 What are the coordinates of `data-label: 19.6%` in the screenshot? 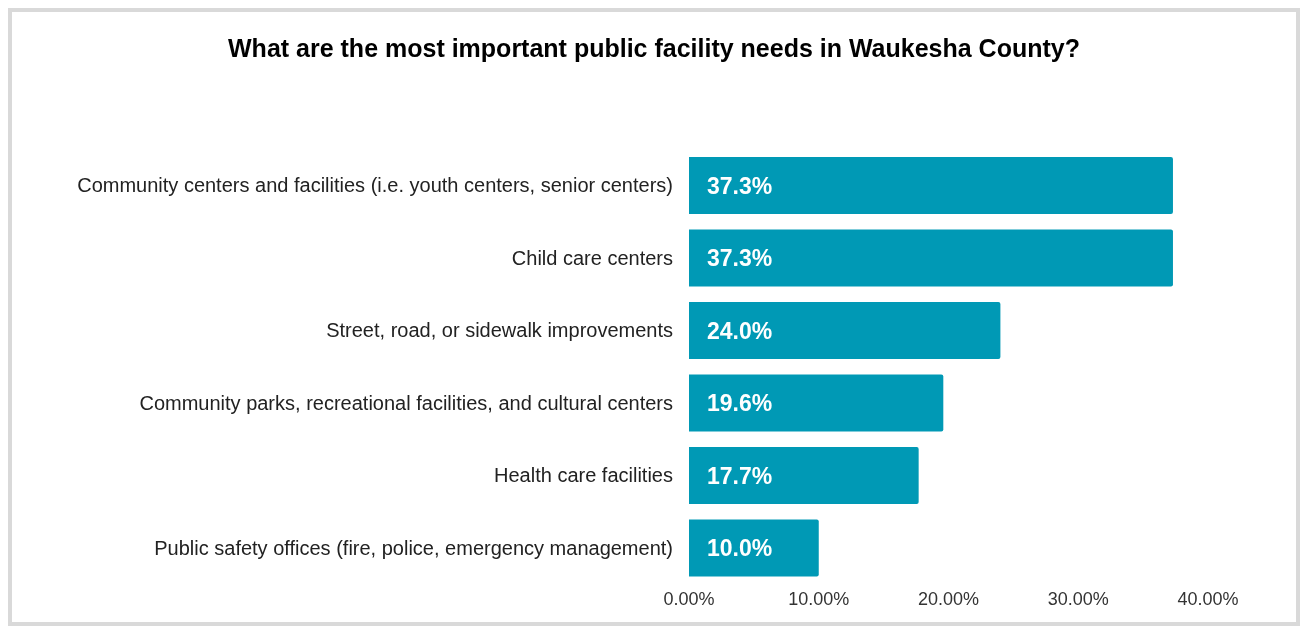 It's located at (740, 403).